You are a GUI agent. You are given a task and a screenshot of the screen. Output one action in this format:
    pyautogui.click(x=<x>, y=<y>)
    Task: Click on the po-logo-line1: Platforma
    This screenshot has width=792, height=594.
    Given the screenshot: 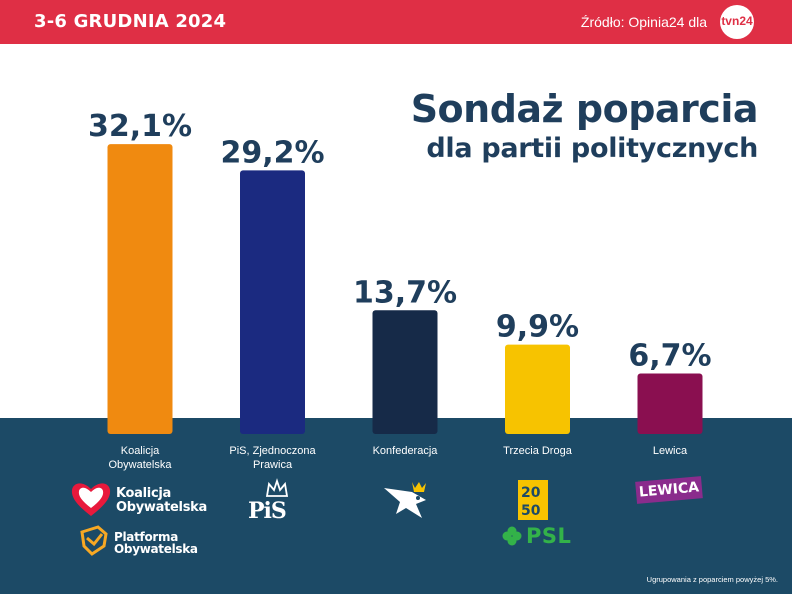 What is the action you would take?
    pyautogui.click(x=146, y=537)
    